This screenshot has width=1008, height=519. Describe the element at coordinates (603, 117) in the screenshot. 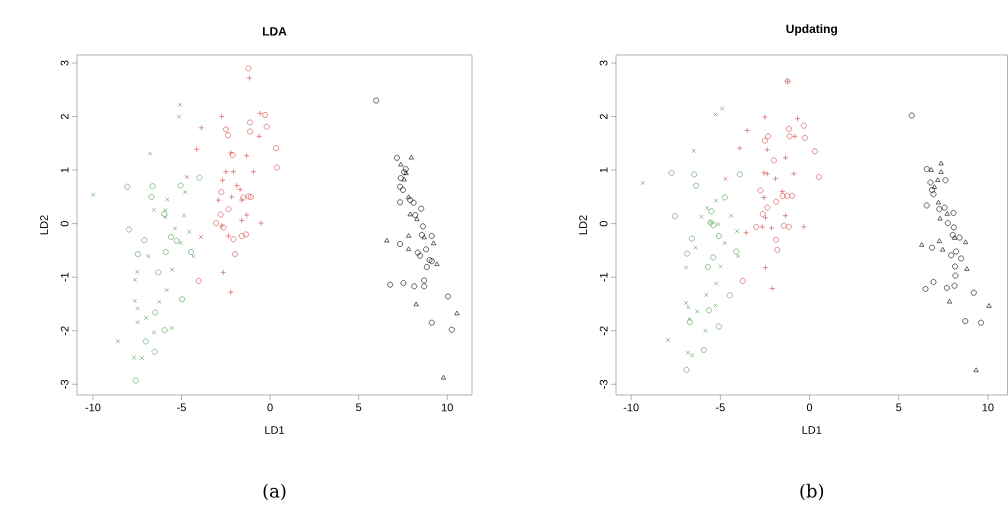

I see `y-tick-label: 2` at that location.